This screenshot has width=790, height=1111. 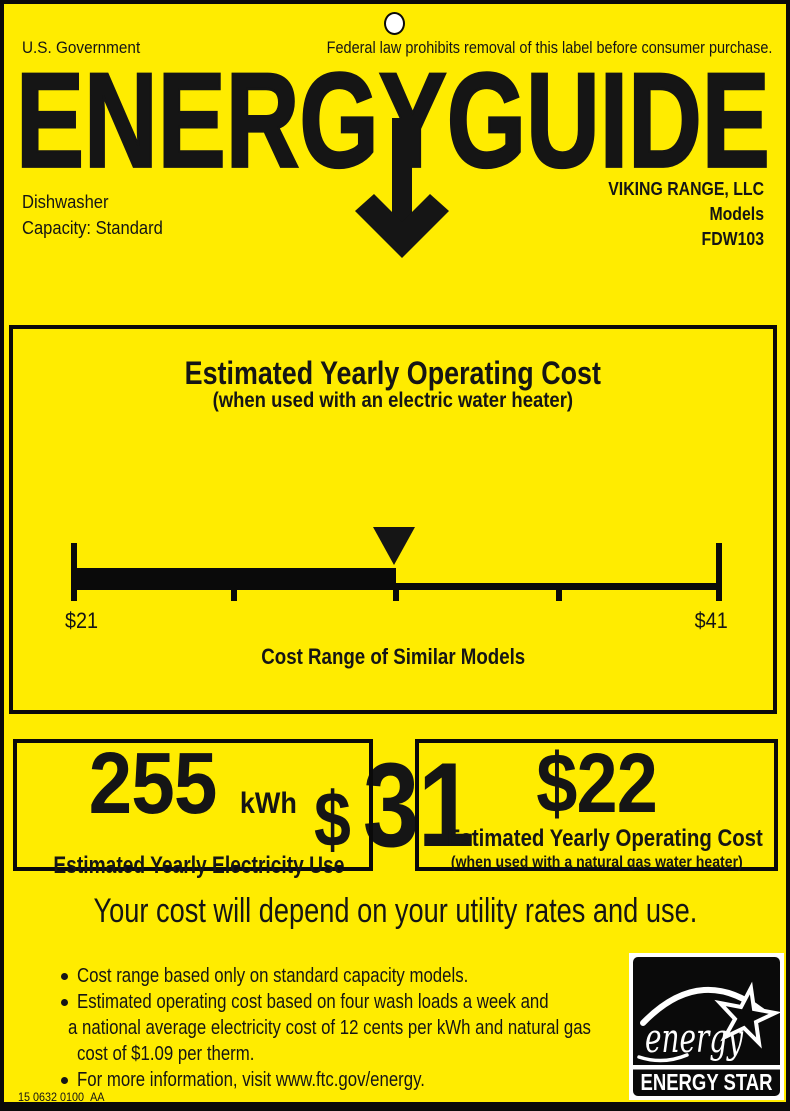 What do you see at coordinates (597, 783) in the screenshot?
I see `gas-cost-value: $22` at bounding box center [597, 783].